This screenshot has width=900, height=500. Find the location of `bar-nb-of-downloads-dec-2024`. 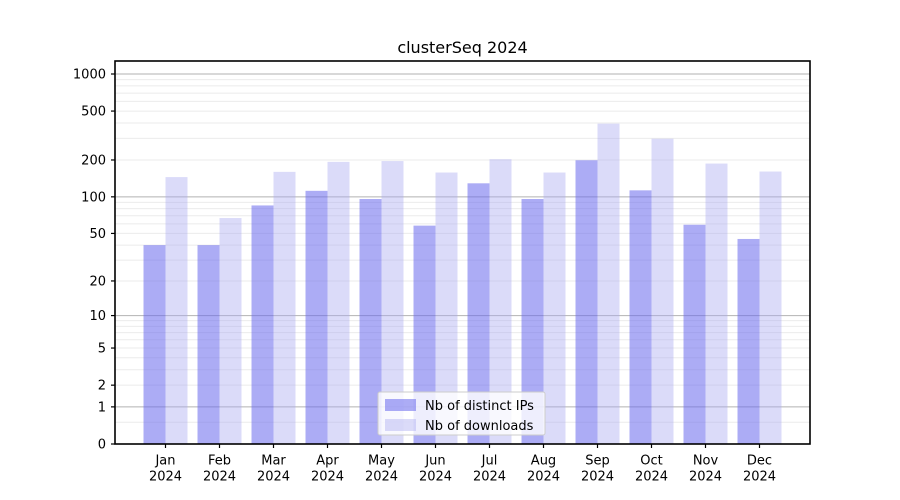

bar-nb-of-downloads-dec-2024 is located at coordinates (770, 307).